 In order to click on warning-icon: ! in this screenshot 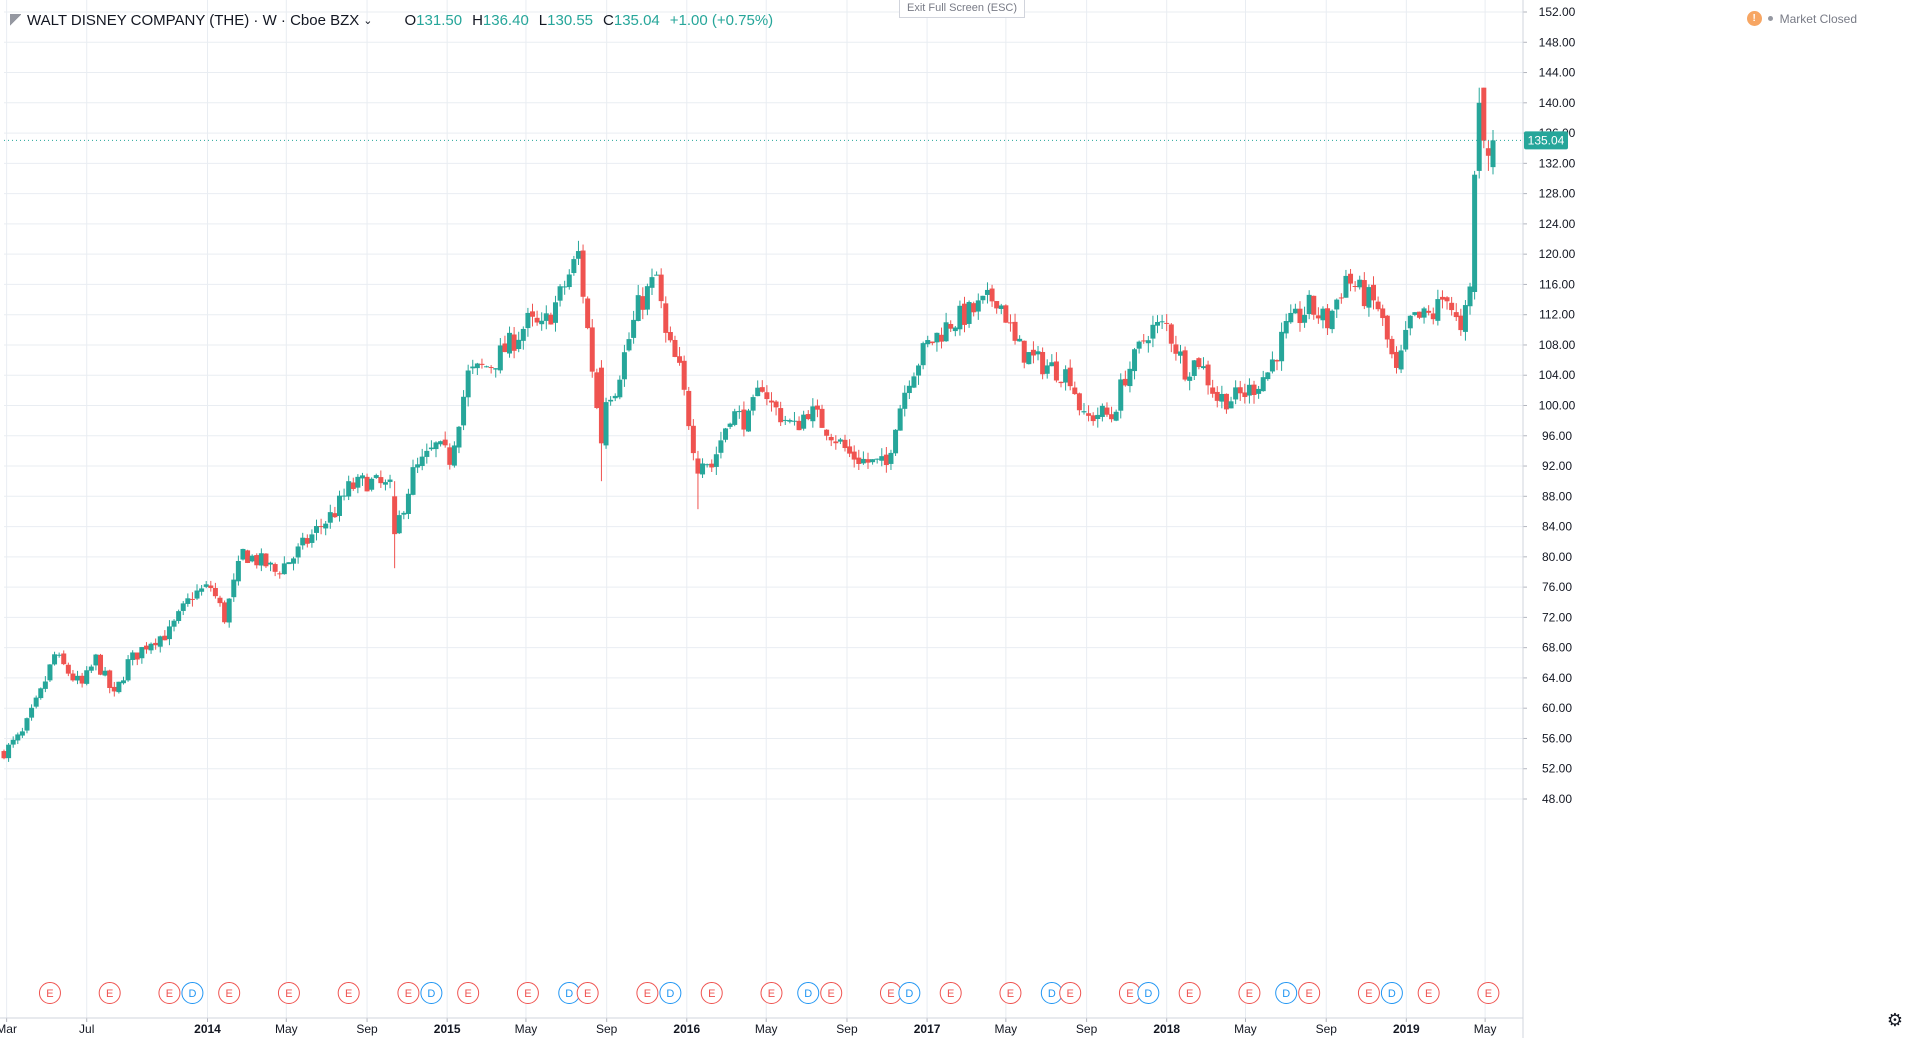, I will do `click(1754, 18)`.